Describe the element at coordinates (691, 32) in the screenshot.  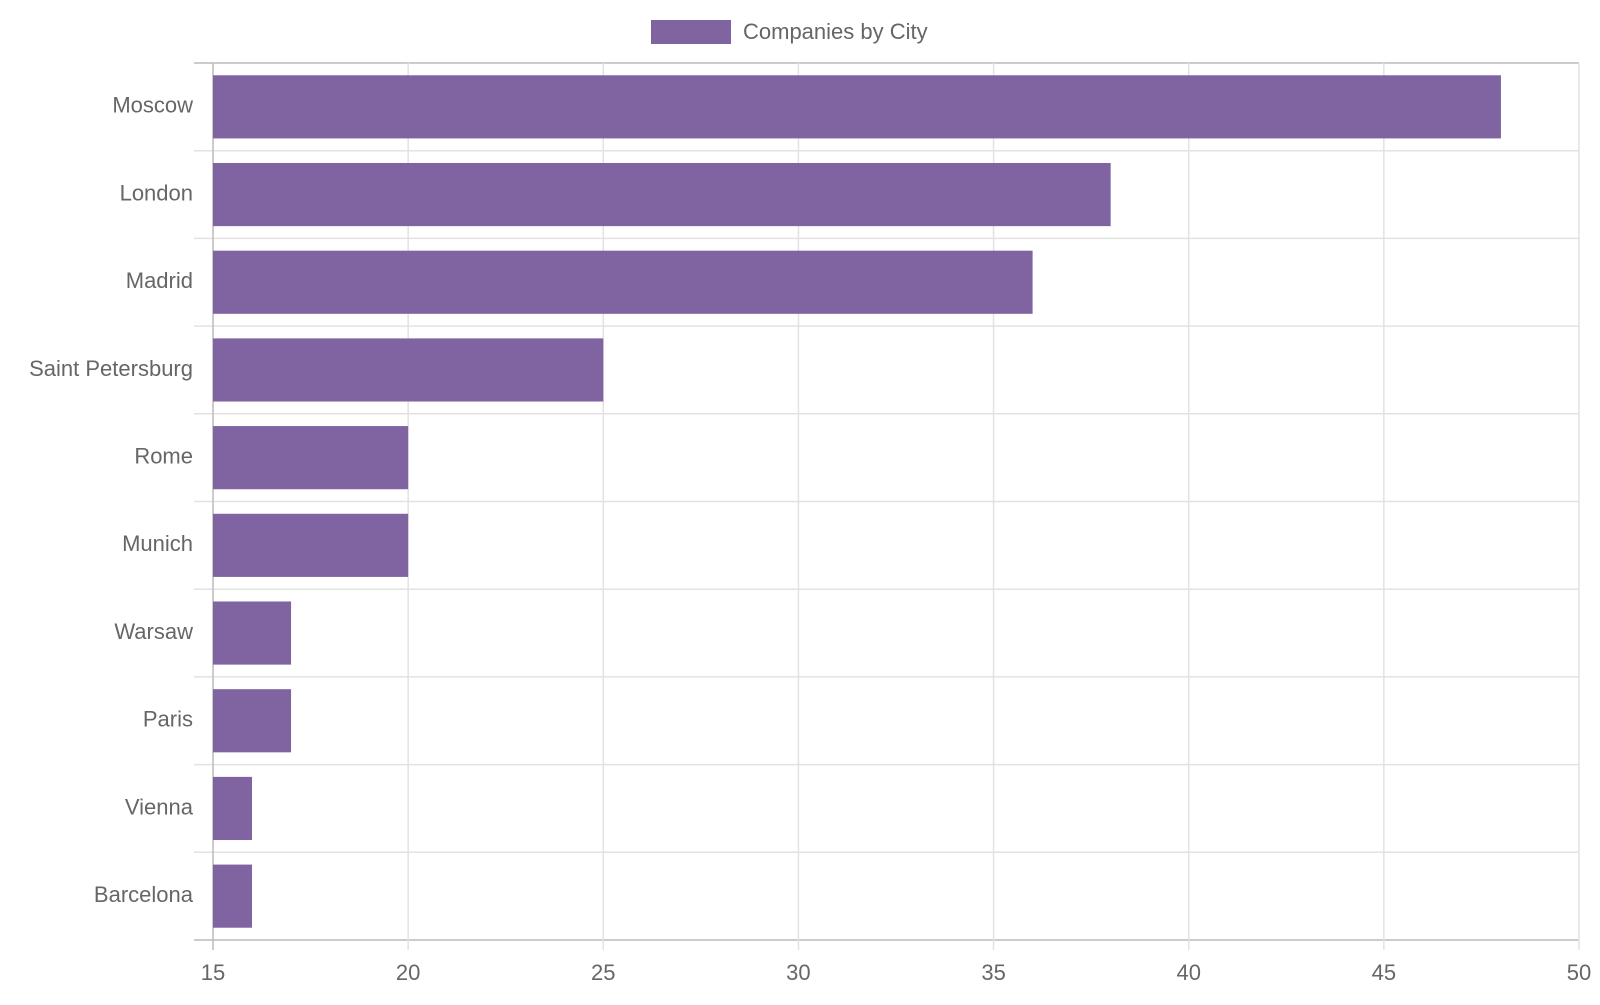
I see `legend-swatch` at that location.